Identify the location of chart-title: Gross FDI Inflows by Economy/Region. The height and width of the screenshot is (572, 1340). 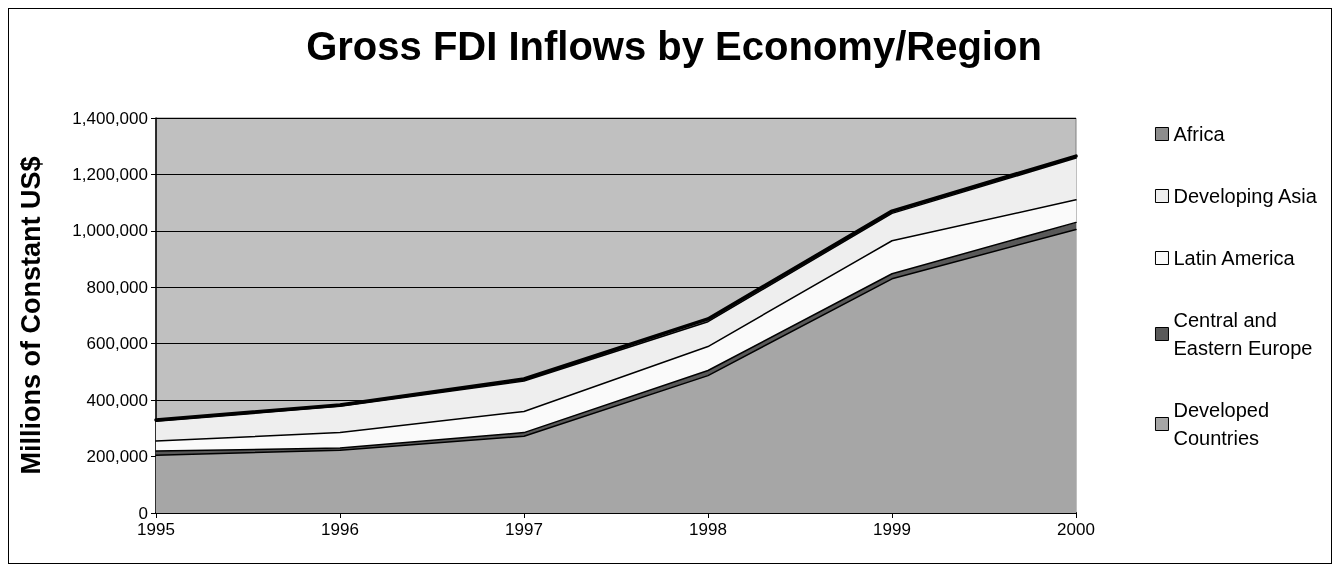
(674, 46).